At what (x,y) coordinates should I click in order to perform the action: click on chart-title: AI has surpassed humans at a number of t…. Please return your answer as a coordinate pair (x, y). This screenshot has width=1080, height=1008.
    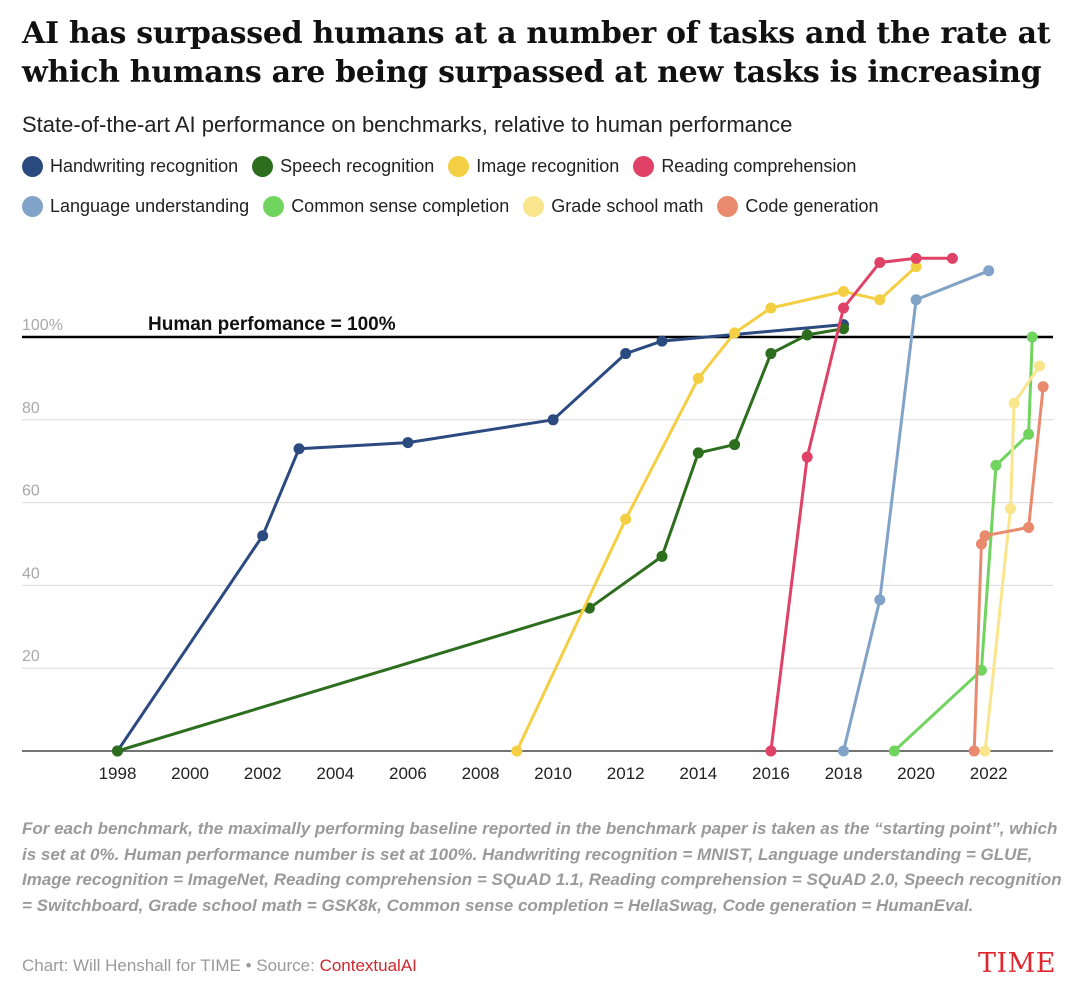
    Looking at the image, I should click on (536, 53).